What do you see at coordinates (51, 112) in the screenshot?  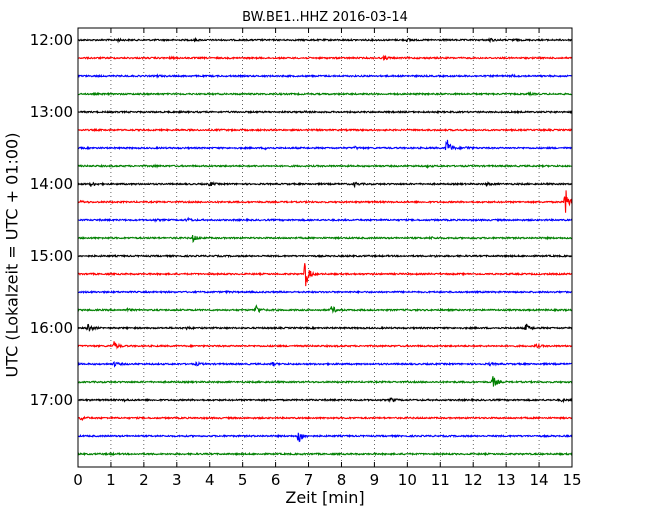 I see `y-tick-label: 13:00` at bounding box center [51, 112].